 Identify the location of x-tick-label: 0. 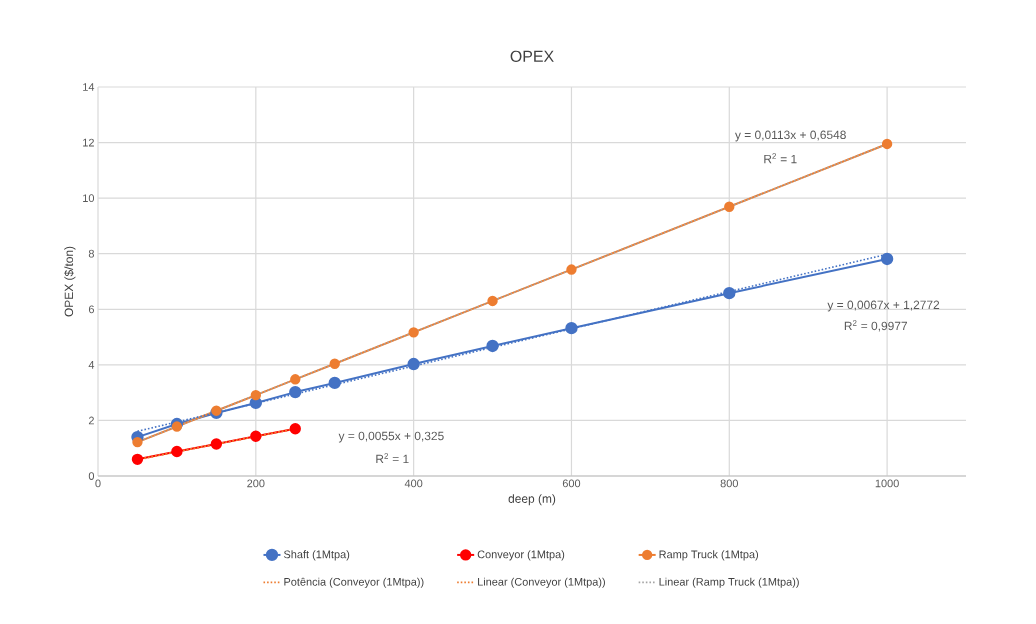
(98, 483).